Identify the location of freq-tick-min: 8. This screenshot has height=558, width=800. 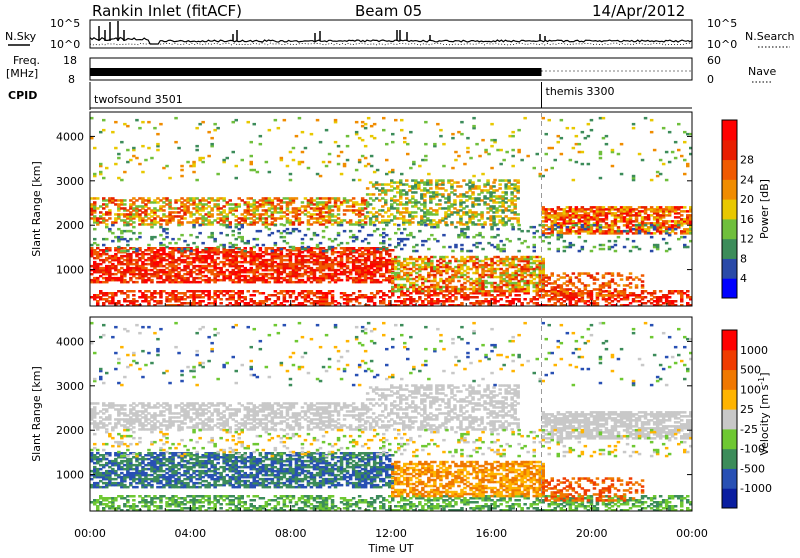
(71, 79).